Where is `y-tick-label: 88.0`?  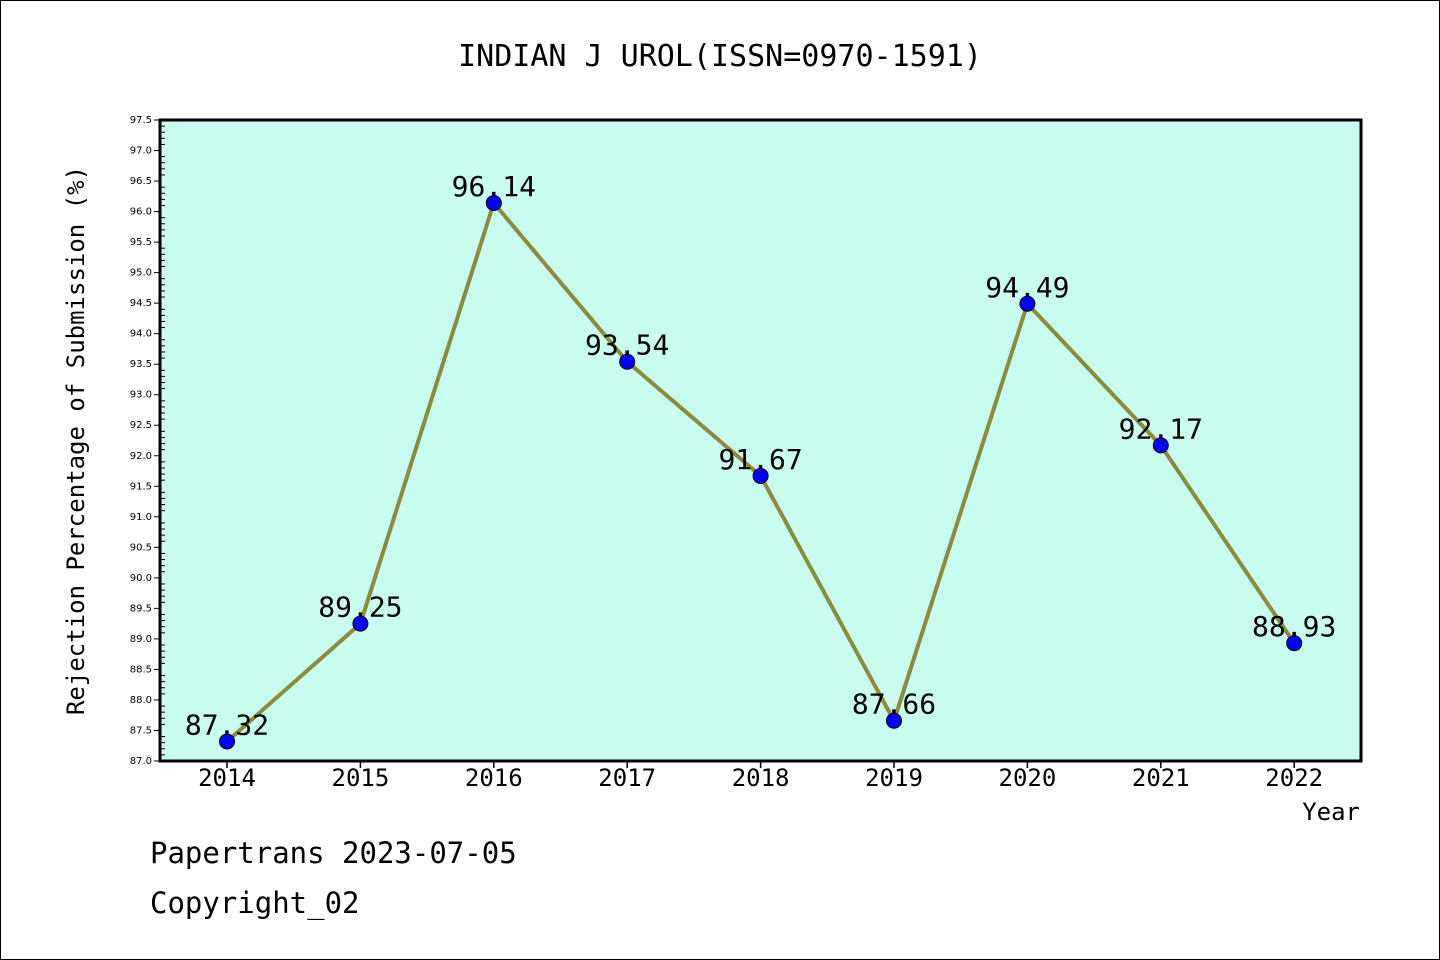 y-tick-label: 88.0 is located at coordinates (141, 700).